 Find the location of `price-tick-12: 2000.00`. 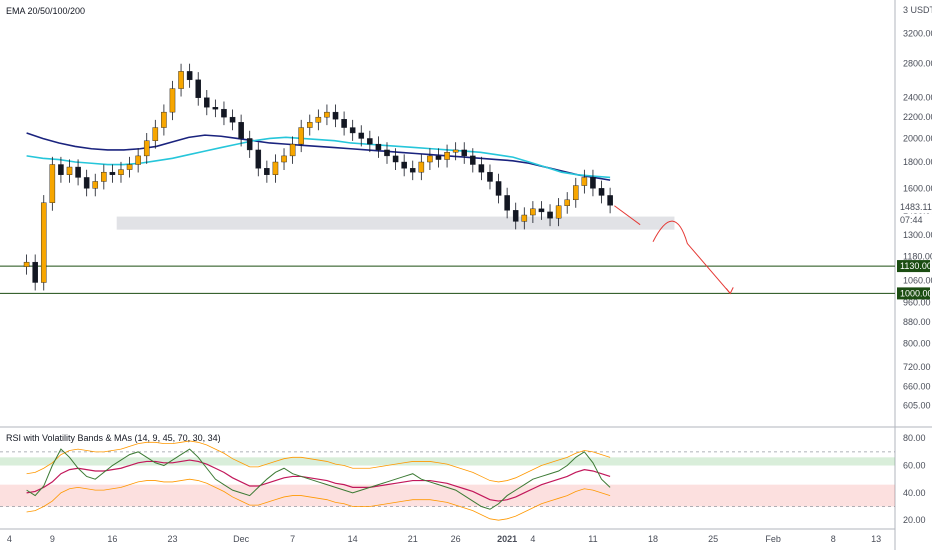

price-tick-12: 2000.00 is located at coordinates (917, 138).